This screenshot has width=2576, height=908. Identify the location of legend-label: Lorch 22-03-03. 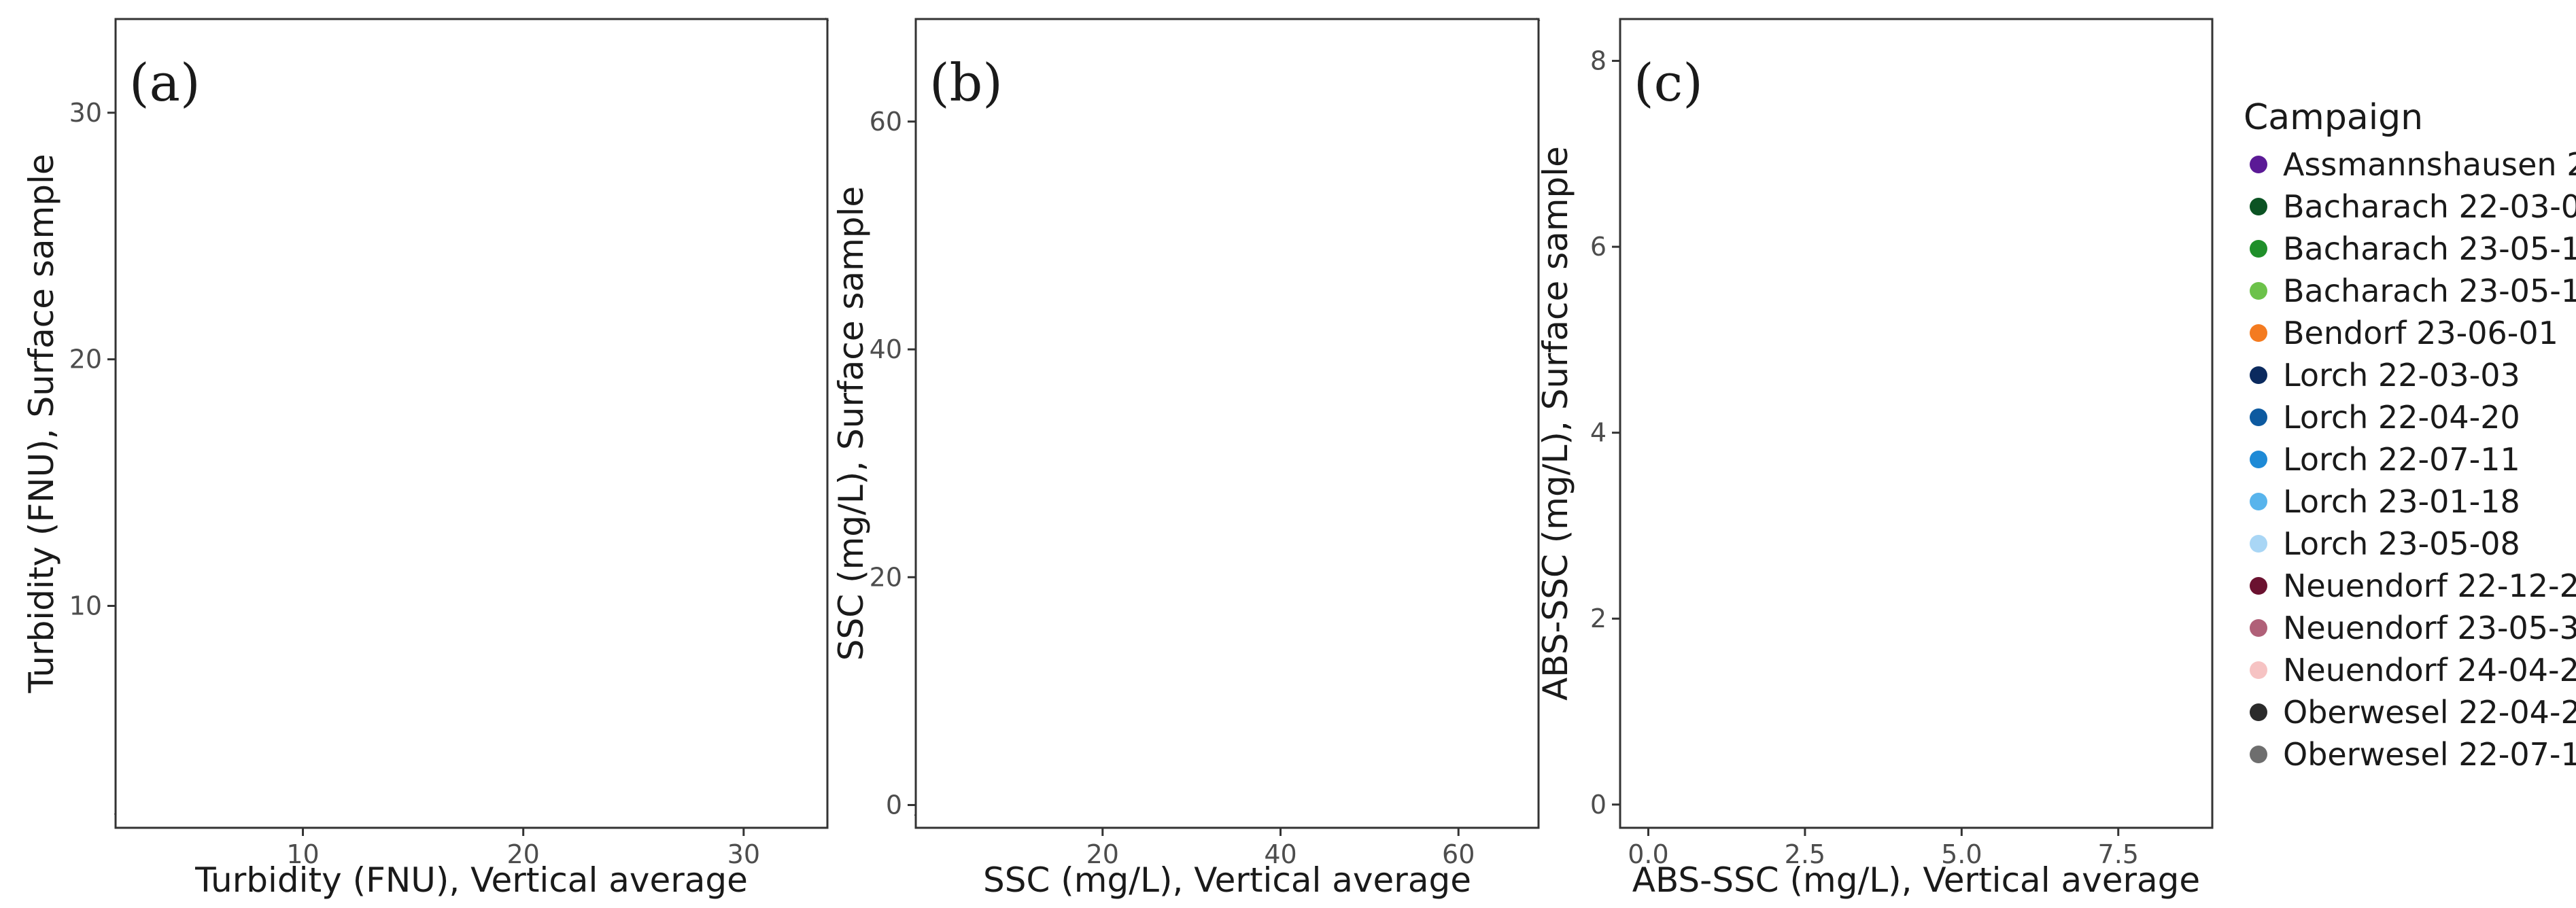
(2401, 375).